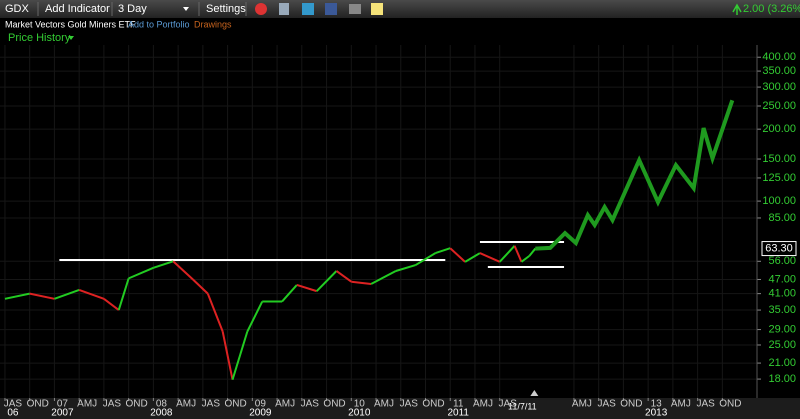 Image resolution: width=800 pixels, height=419 pixels. Describe the element at coordinates (162, 404) in the screenshot. I see `x-tick-label: 08` at that location.